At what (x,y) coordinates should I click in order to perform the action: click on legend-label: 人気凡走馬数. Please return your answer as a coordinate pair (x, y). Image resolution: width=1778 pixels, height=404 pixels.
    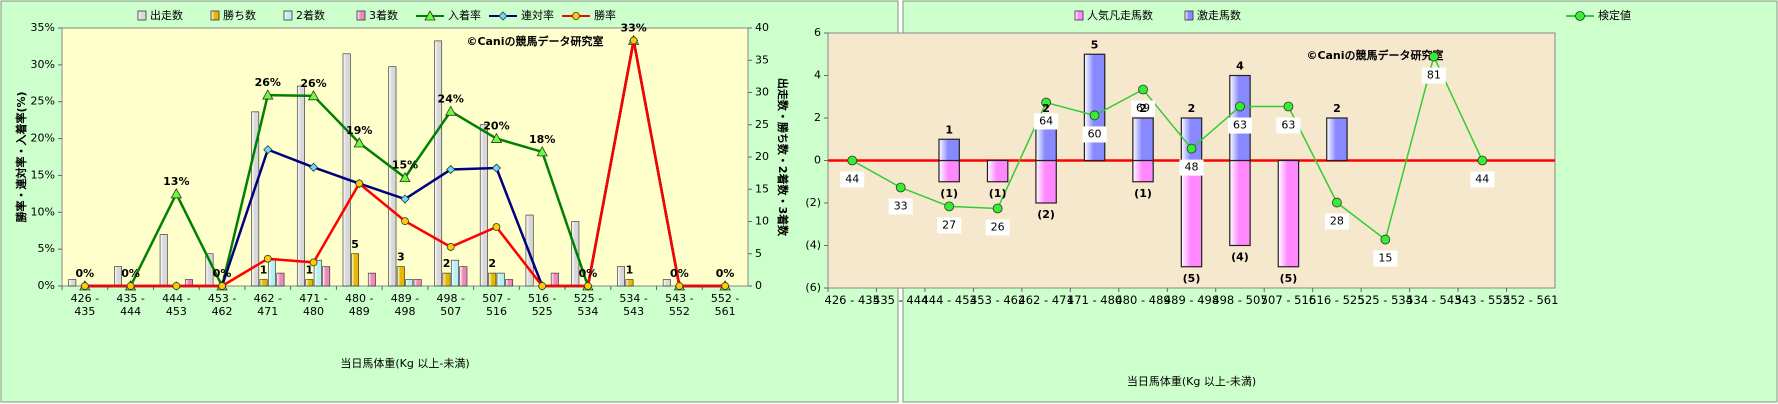
    Looking at the image, I should click on (1120, 15).